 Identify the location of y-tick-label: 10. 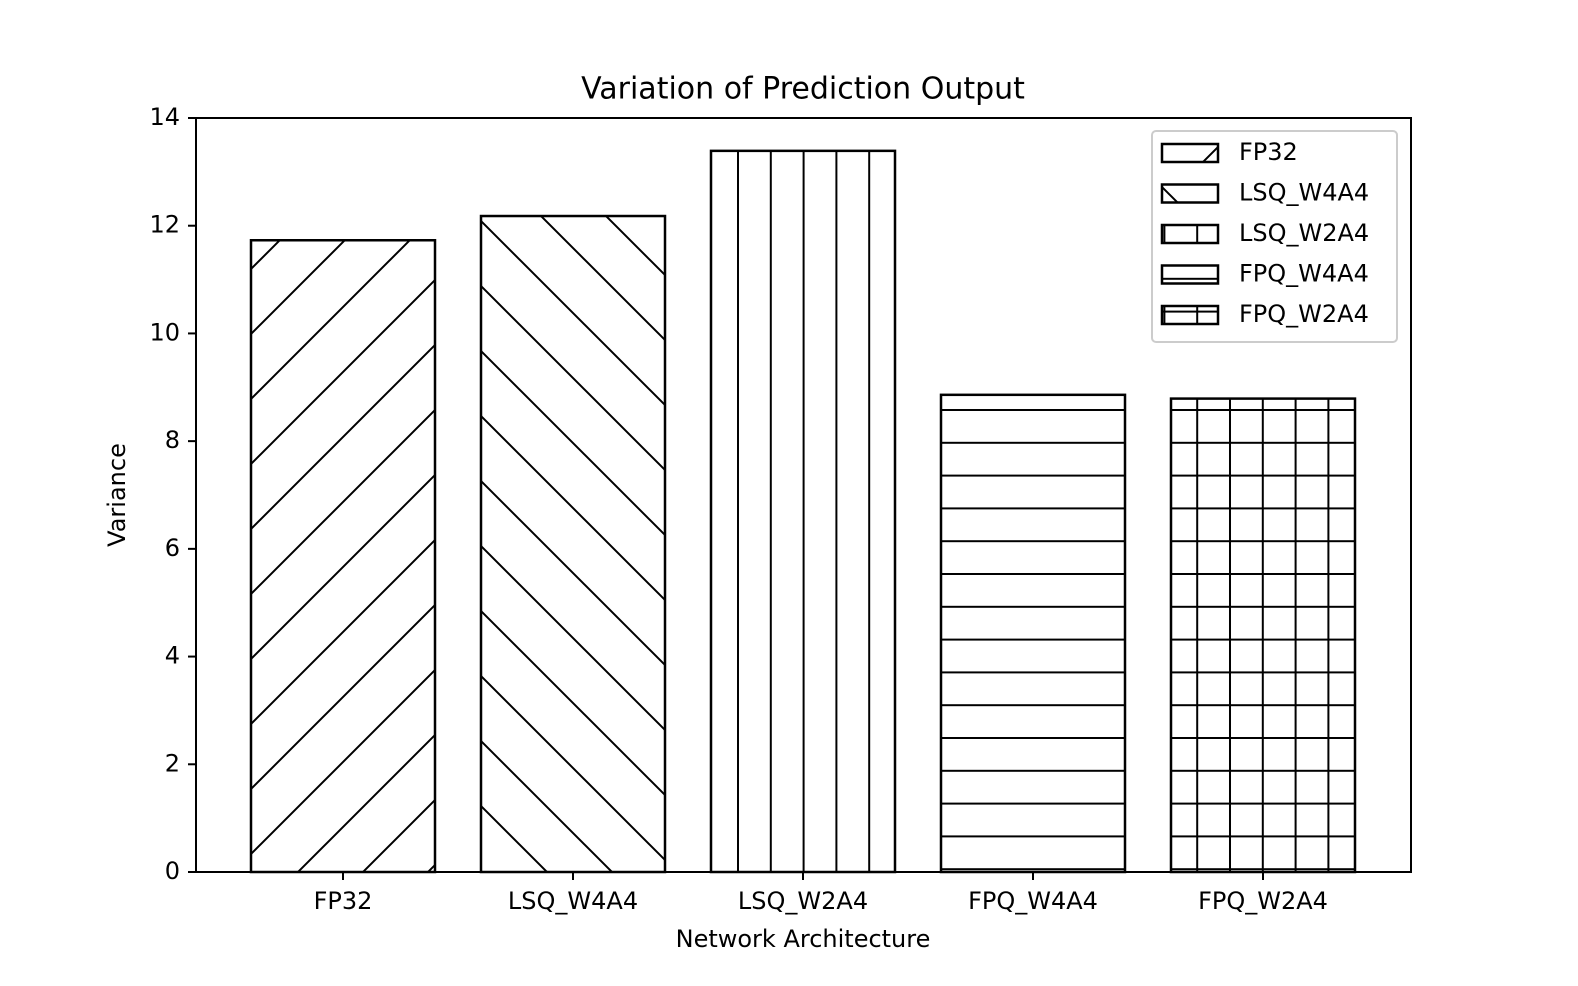
(164, 332).